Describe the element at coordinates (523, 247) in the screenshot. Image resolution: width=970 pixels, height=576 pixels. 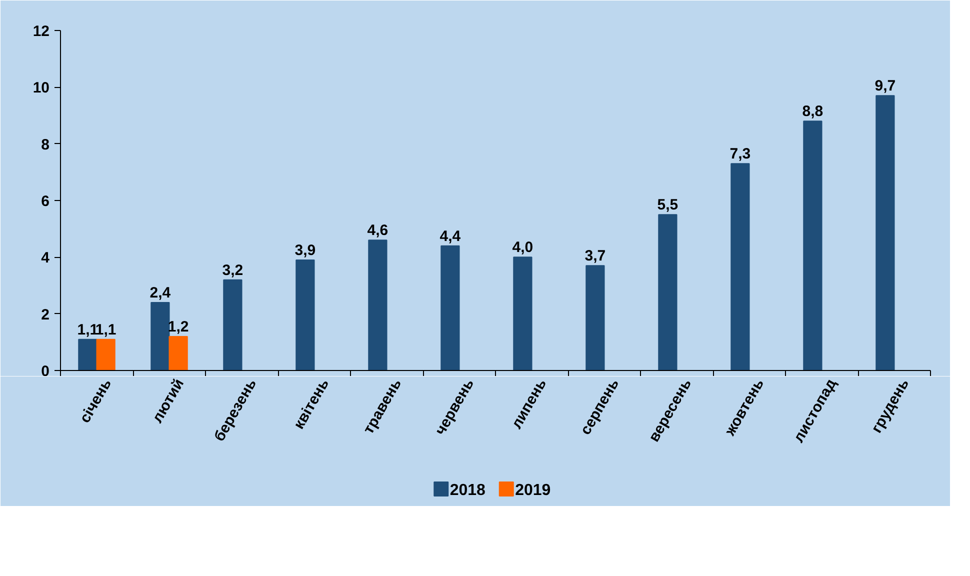
I see `data-label: 4,0` at that location.